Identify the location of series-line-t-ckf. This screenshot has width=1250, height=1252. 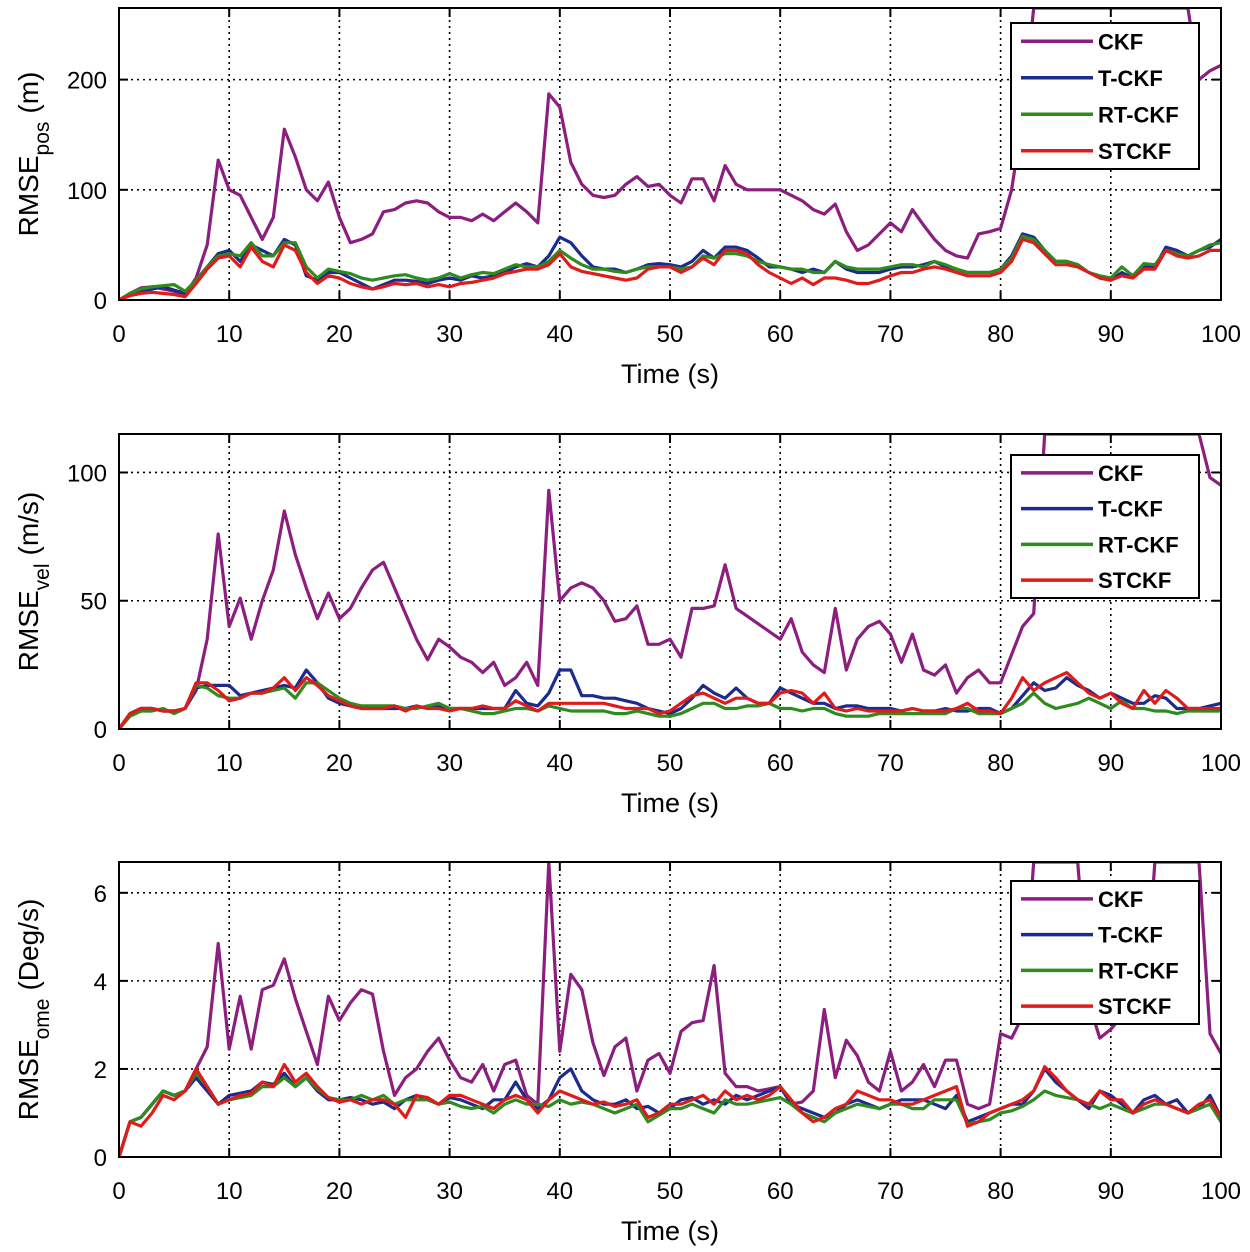
(670, 698).